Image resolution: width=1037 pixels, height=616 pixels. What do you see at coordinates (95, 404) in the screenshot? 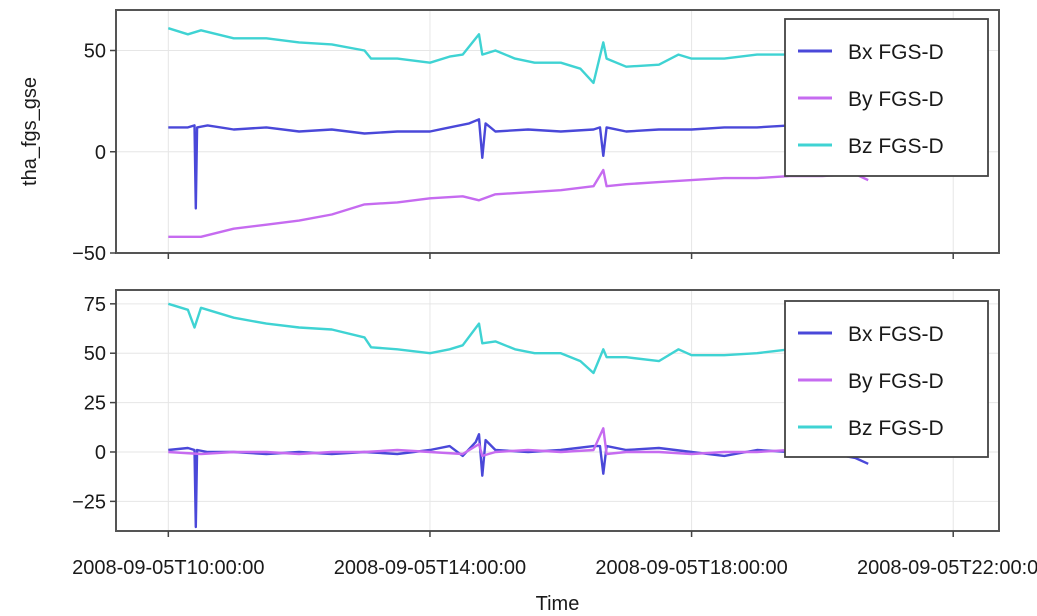
I see `y-tick-label: 25` at bounding box center [95, 404].